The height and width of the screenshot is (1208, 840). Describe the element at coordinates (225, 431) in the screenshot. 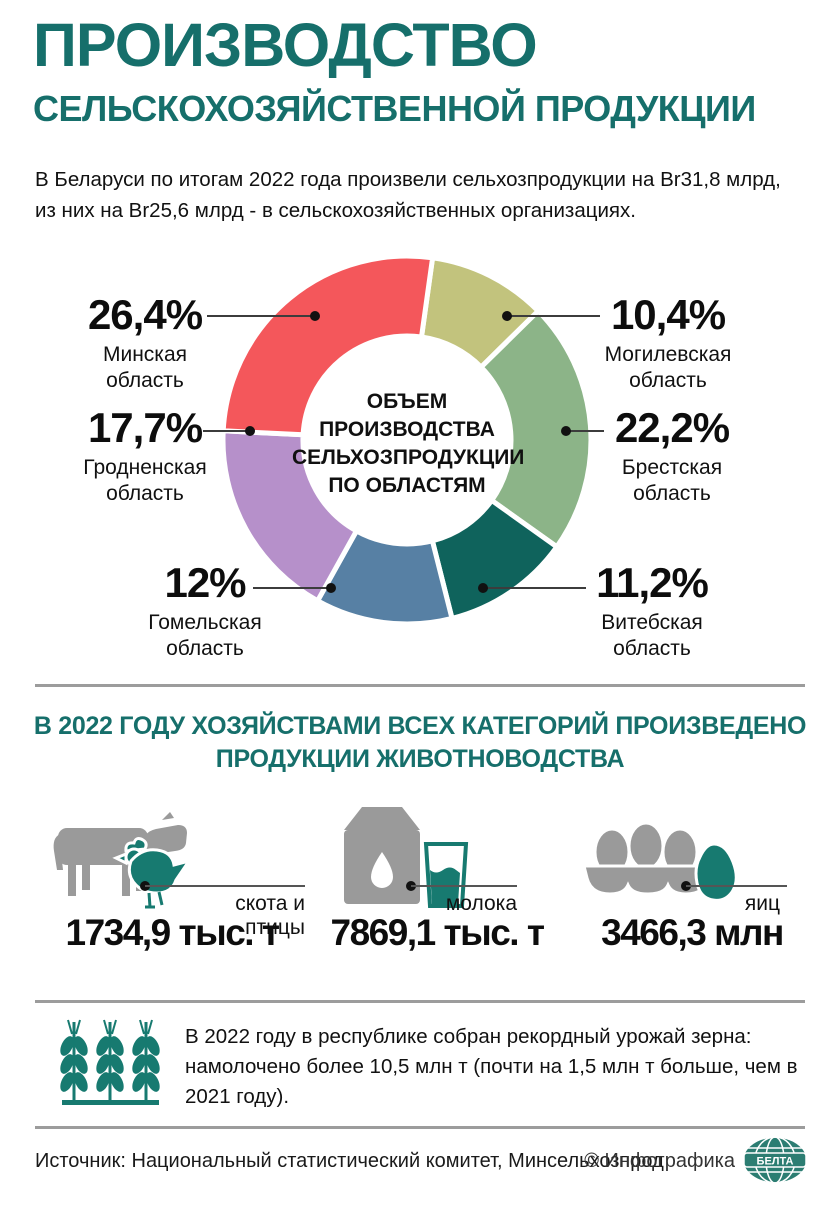

I see `callout-grodno-line` at that location.